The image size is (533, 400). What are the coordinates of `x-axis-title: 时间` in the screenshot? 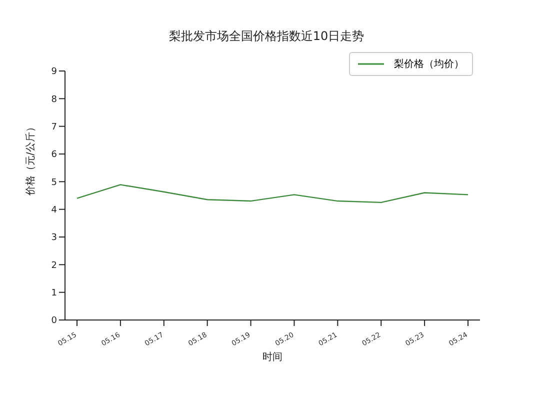 It's located at (272, 357).